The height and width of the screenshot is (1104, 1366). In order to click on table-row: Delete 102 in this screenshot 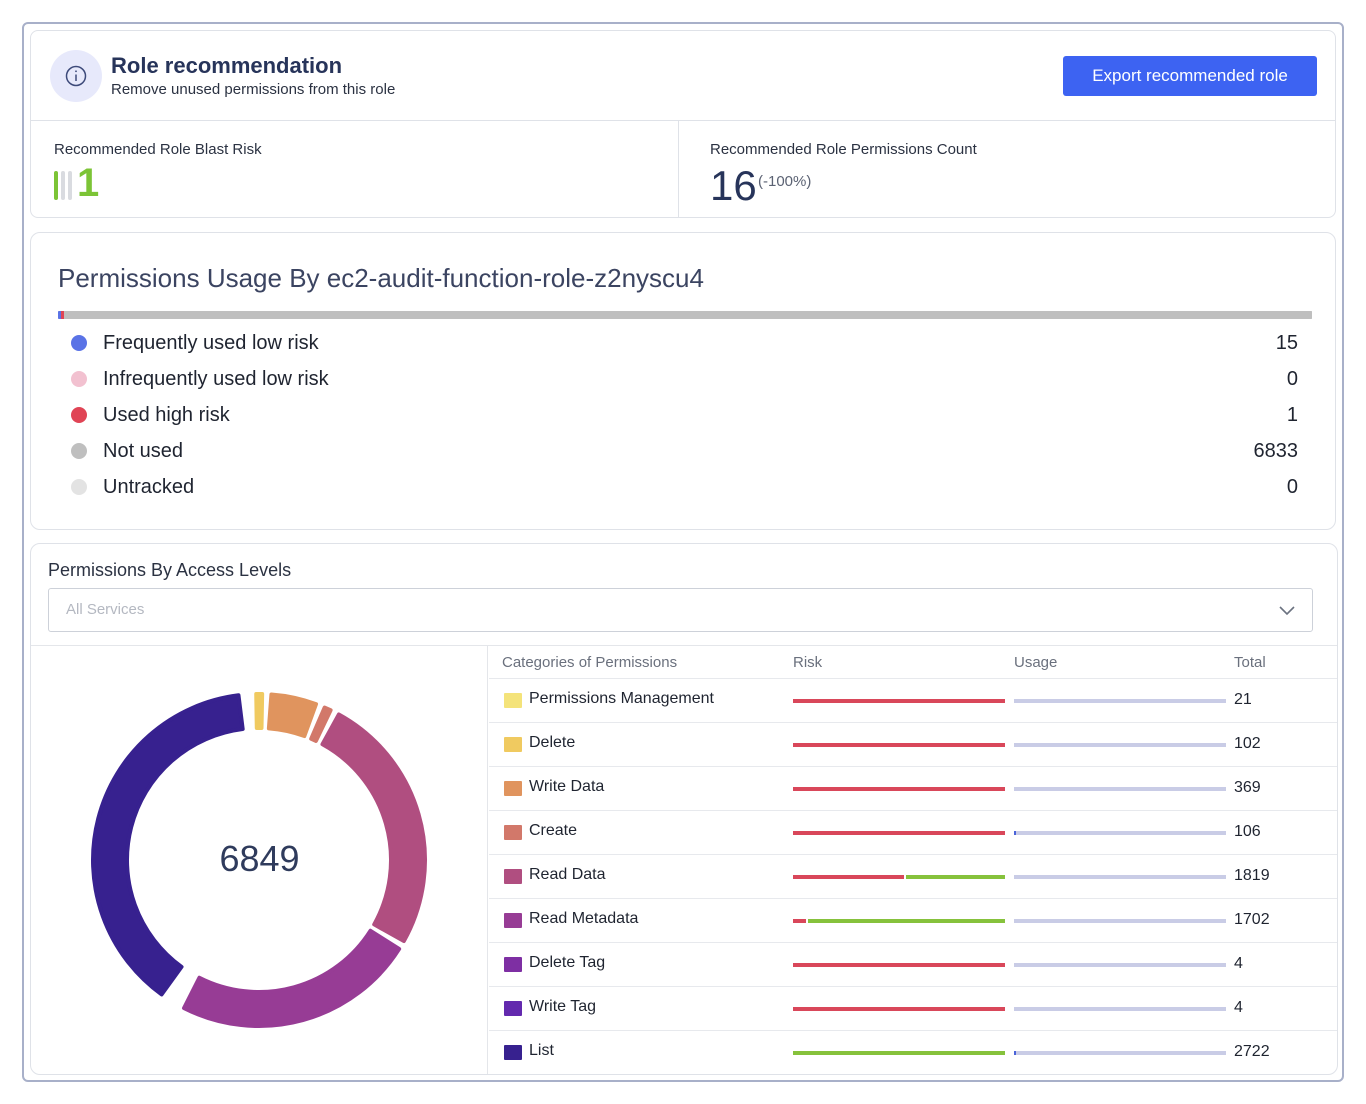, I will do `click(913, 744)`.